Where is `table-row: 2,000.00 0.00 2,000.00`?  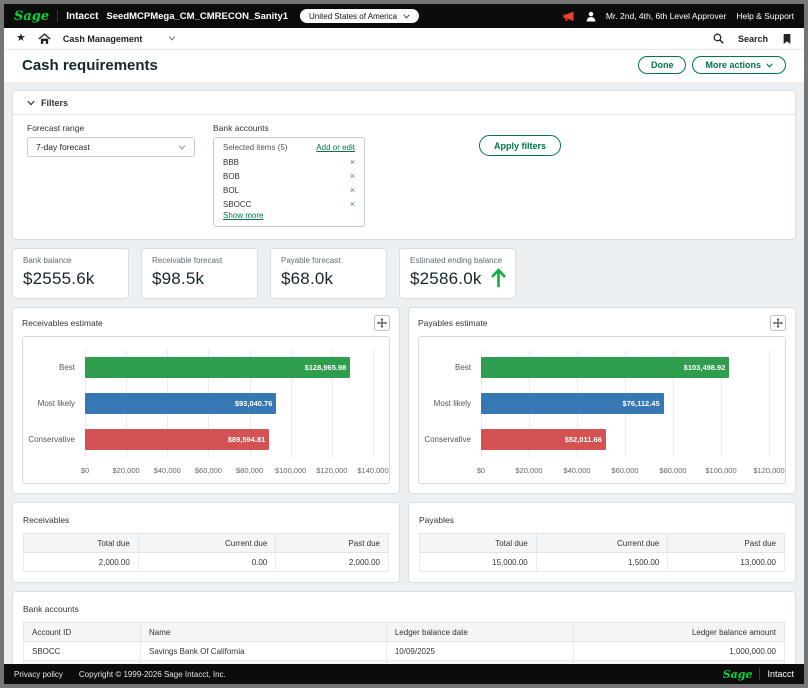
table-row: 2,000.00 0.00 2,000.00 is located at coordinates (206, 562).